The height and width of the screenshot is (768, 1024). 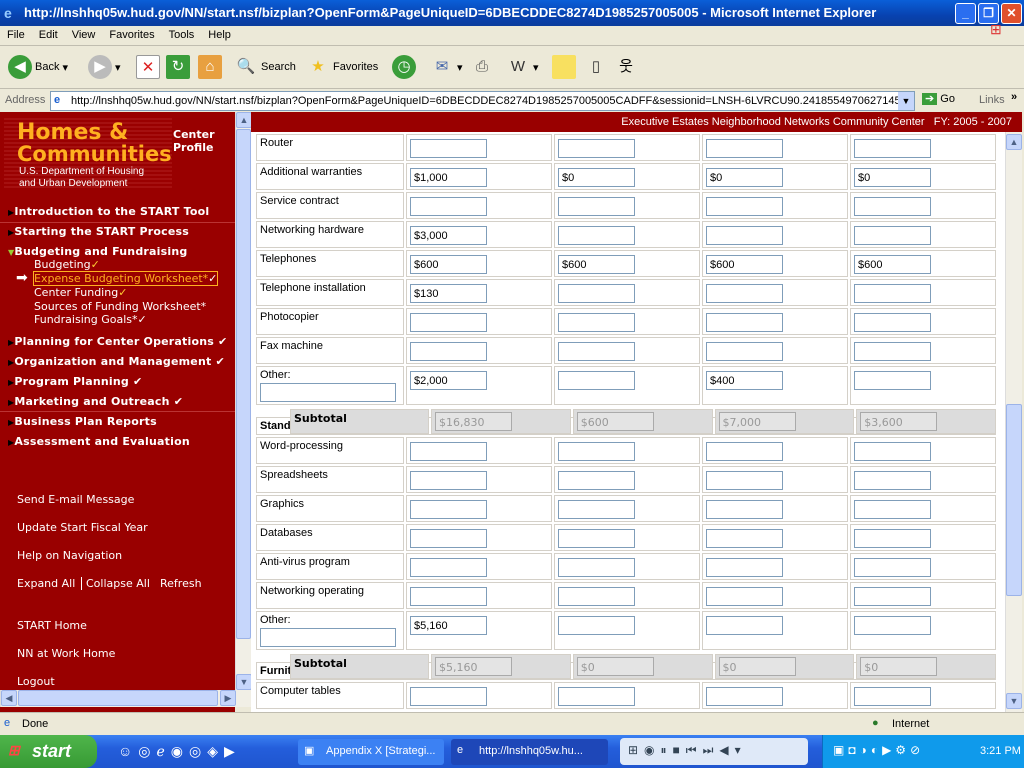 I want to click on nav-item: ▼Budgeting and Fundraising, so click(x=98, y=251).